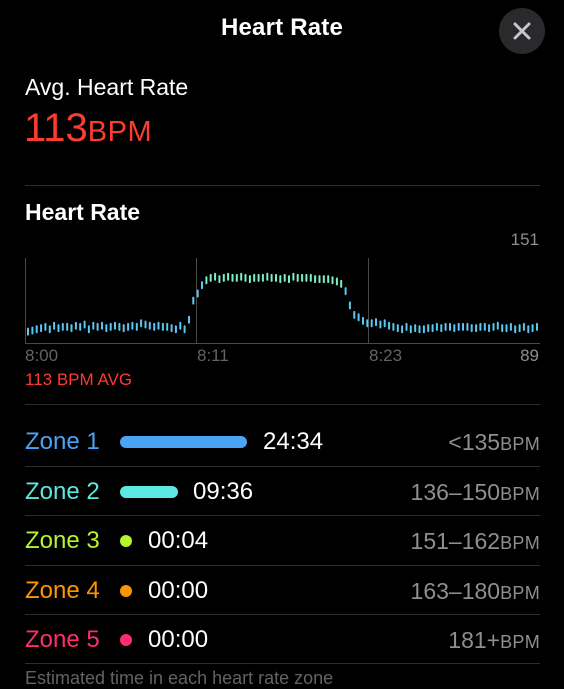  I want to click on zone-range: 151–162BPM, so click(475, 541).